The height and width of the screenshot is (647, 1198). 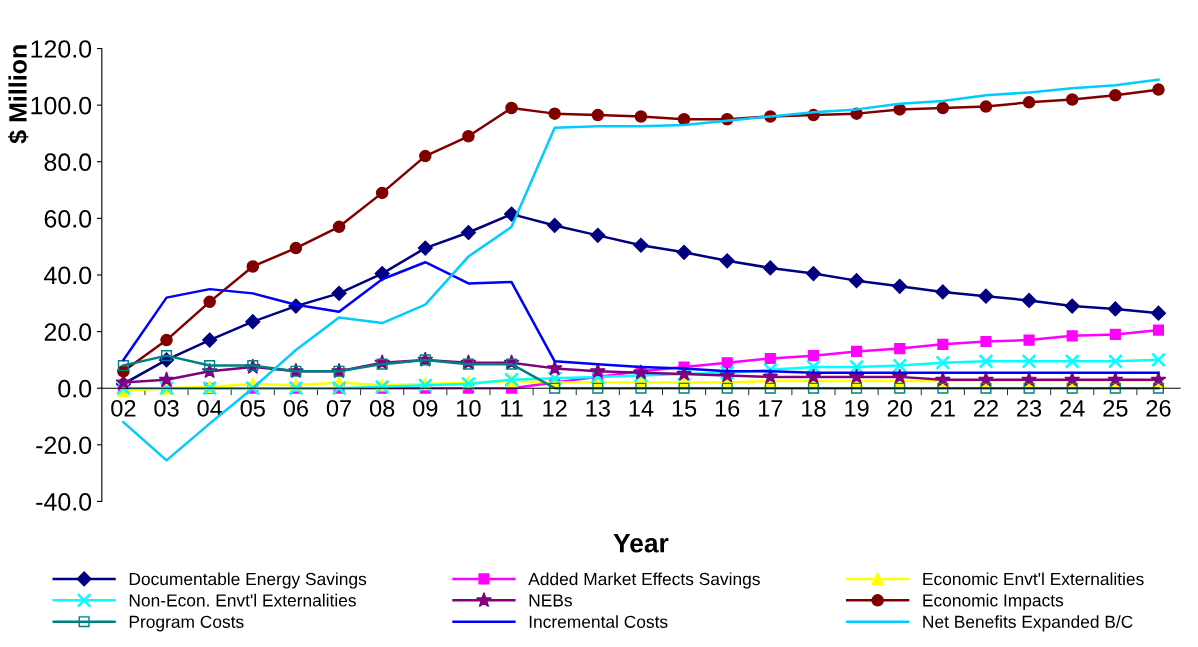 I want to click on x-tick-label: 16, so click(x=727, y=408).